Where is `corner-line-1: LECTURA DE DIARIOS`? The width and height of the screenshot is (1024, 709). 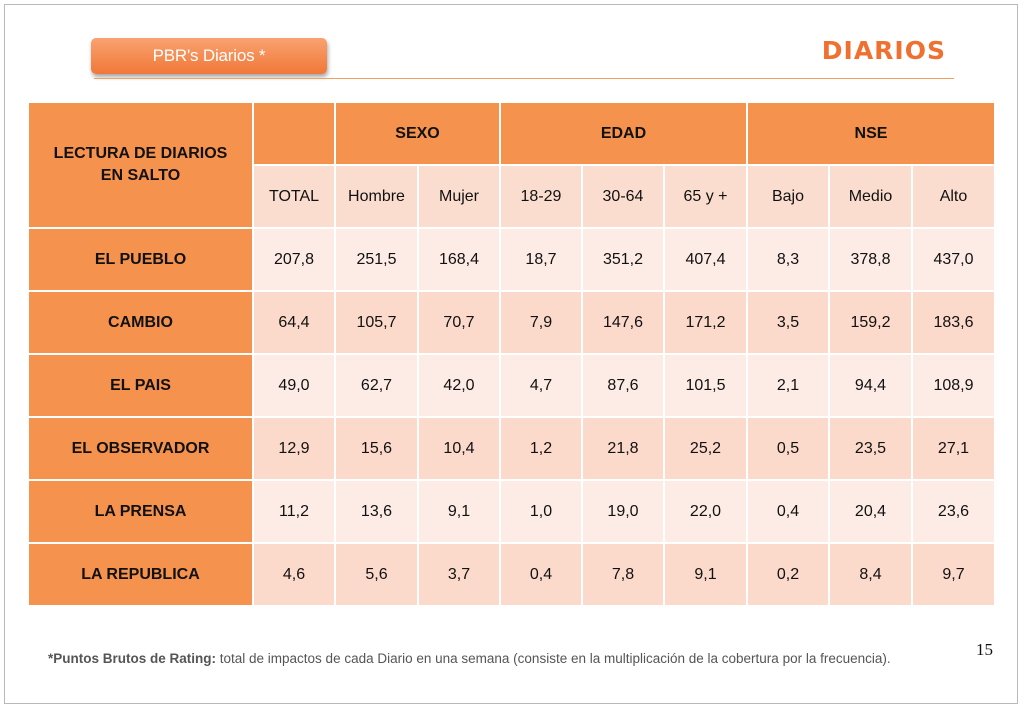 corner-line-1: LECTURA DE DIARIOS is located at coordinates (140, 153).